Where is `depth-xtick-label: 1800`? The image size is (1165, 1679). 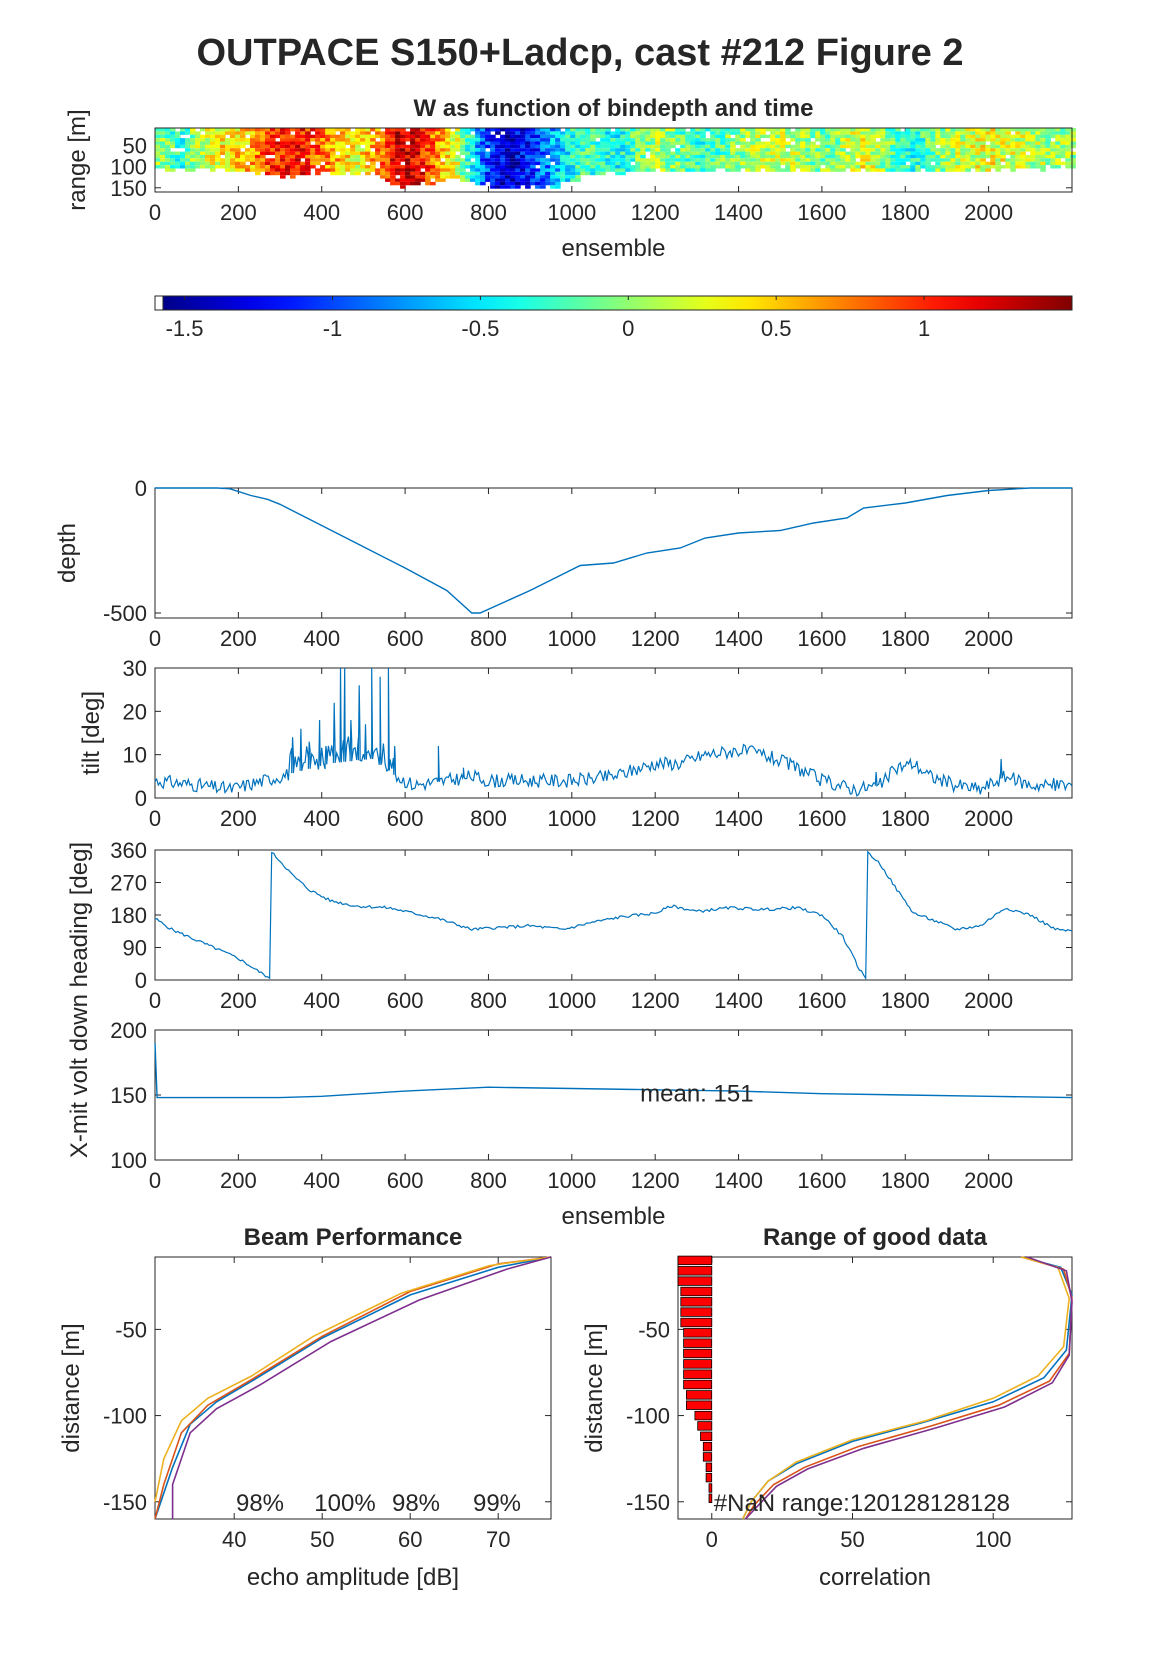
depth-xtick-label: 1800 is located at coordinates (905, 638).